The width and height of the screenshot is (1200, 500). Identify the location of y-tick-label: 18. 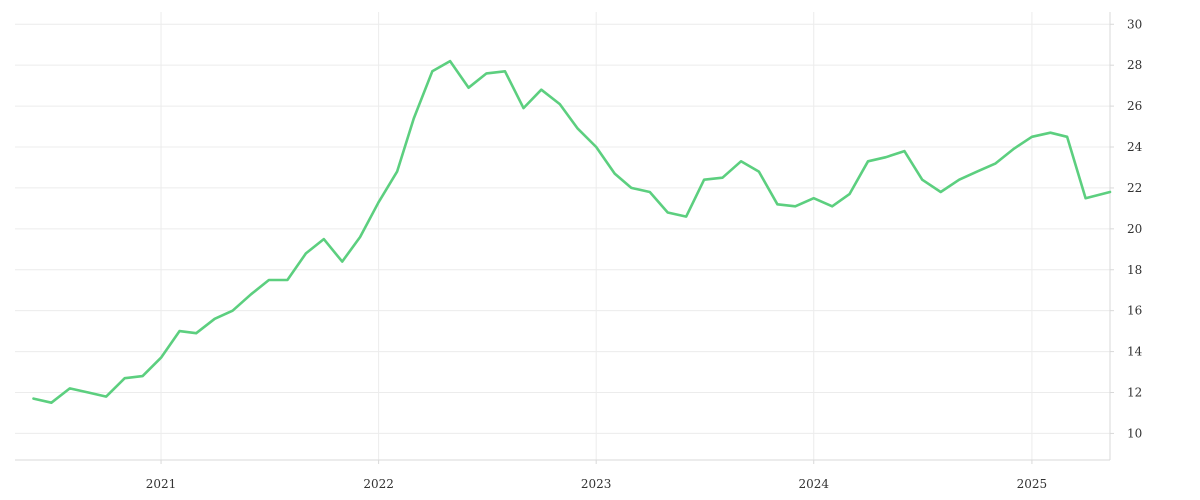
(1134, 270).